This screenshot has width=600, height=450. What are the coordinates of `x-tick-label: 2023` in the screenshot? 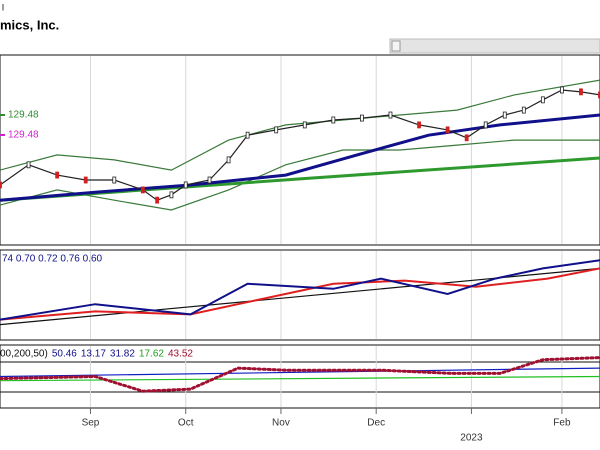 It's located at (471, 438).